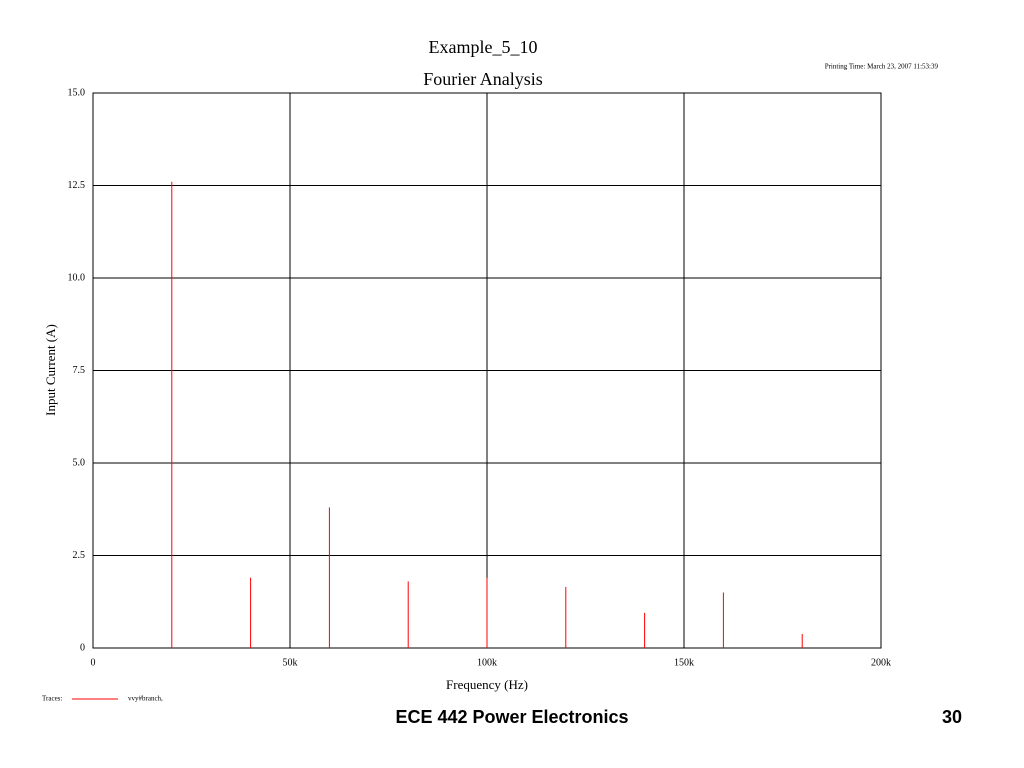 This screenshot has height=768, width=1024. Describe the element at coordinates (93, 662) in the screenshot. I see `x-tick-label: 0` at that location.